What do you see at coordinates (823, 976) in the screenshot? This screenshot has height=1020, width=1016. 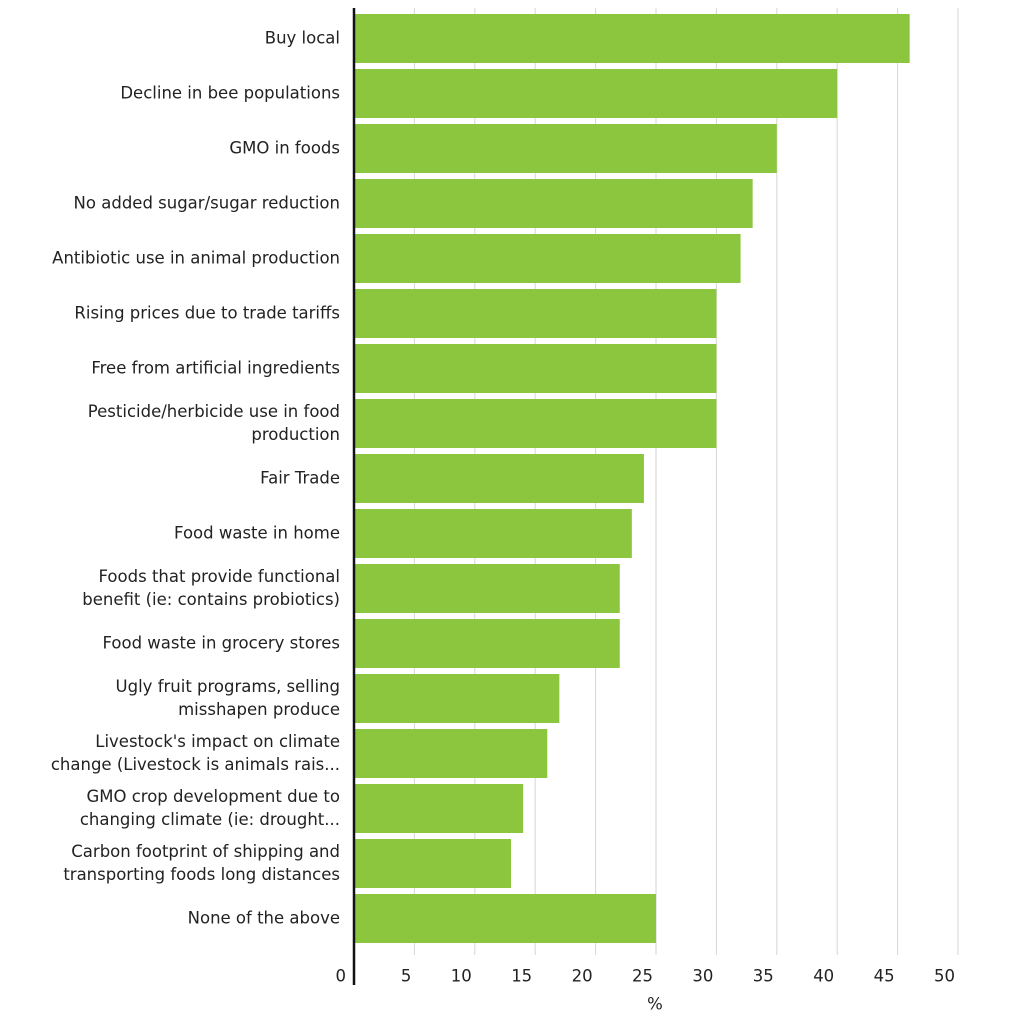 I see `x-tick-label: 40` at bounding box center [823, 976].